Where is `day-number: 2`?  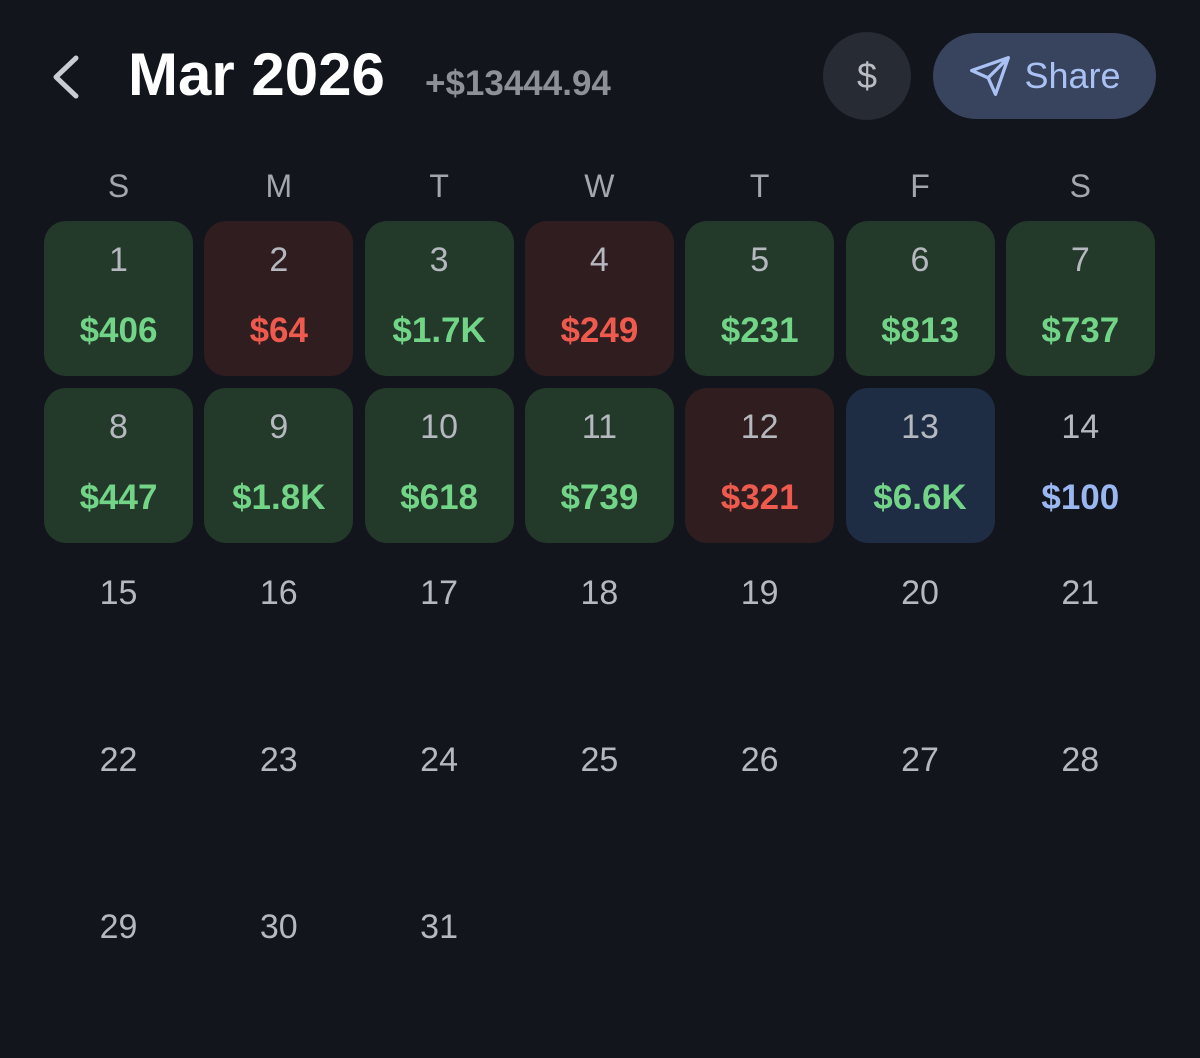 day-number: 2 is located at coordinates (279, 260).